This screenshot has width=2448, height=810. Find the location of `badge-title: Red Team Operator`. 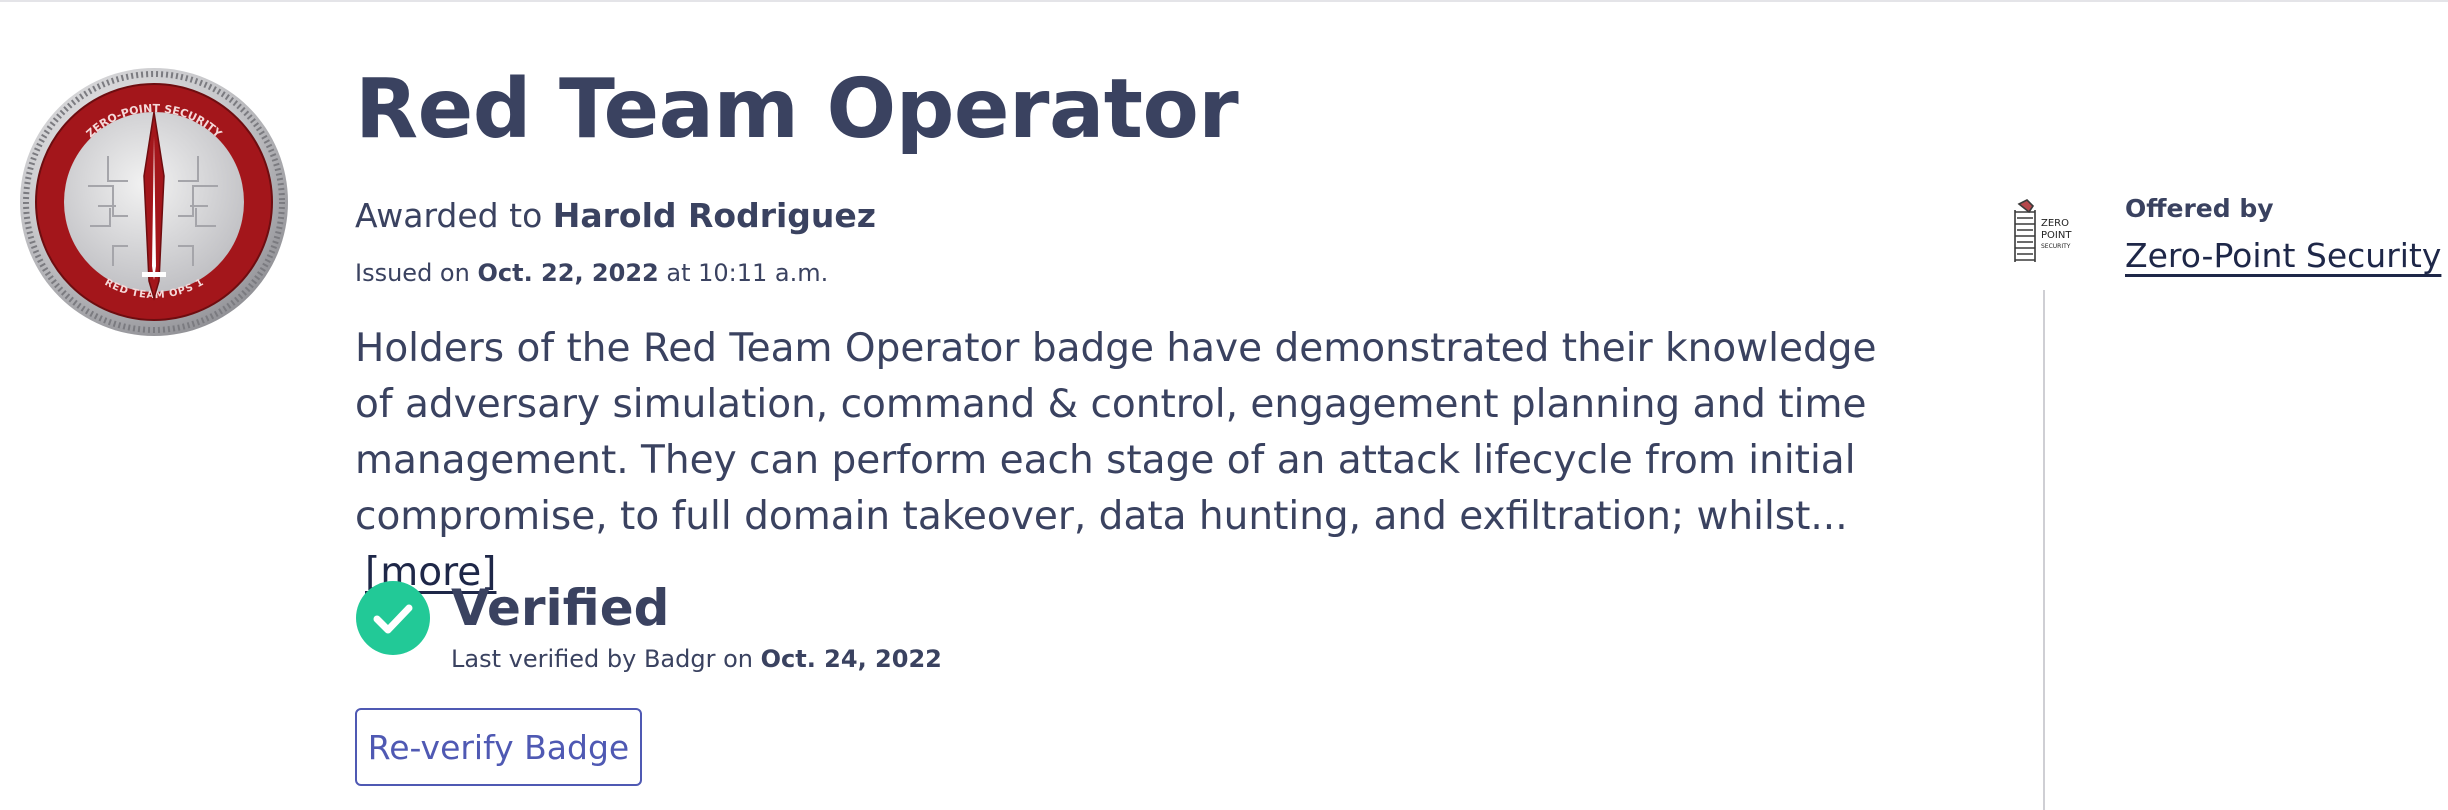

badge-title: Red Team Operator is located at coordinates (797, 109).